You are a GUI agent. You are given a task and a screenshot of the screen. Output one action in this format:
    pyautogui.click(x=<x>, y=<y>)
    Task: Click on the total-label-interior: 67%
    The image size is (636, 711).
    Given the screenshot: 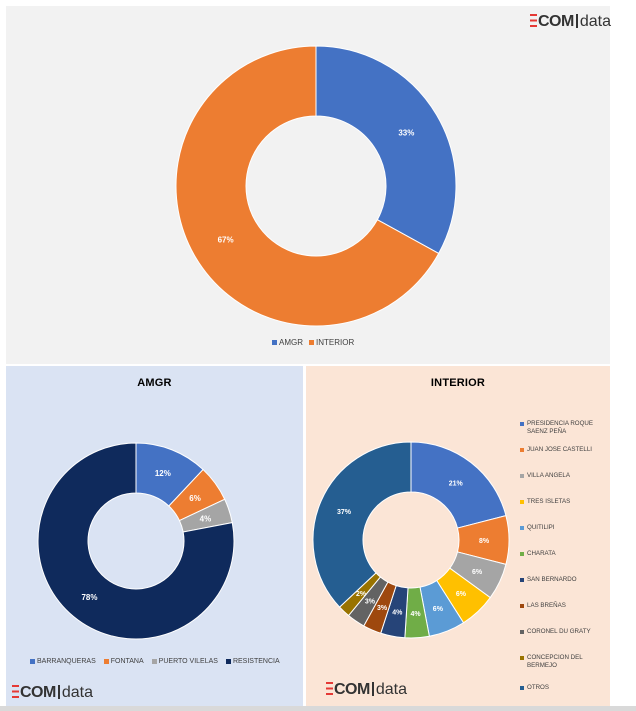 What is the action you would take?
    pyautogui.click(x=226, y=239)
    